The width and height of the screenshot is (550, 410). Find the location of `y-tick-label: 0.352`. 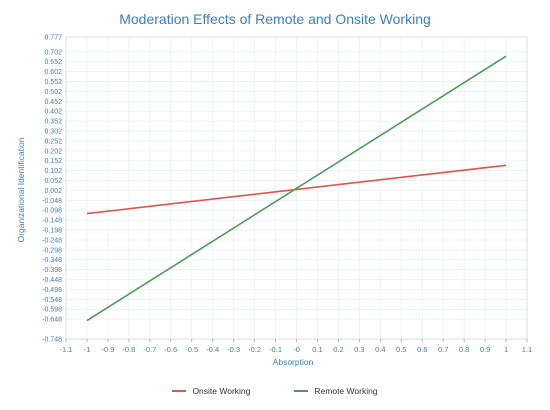

y-tick-label: 0.352 is located at coordinates (53, 122).